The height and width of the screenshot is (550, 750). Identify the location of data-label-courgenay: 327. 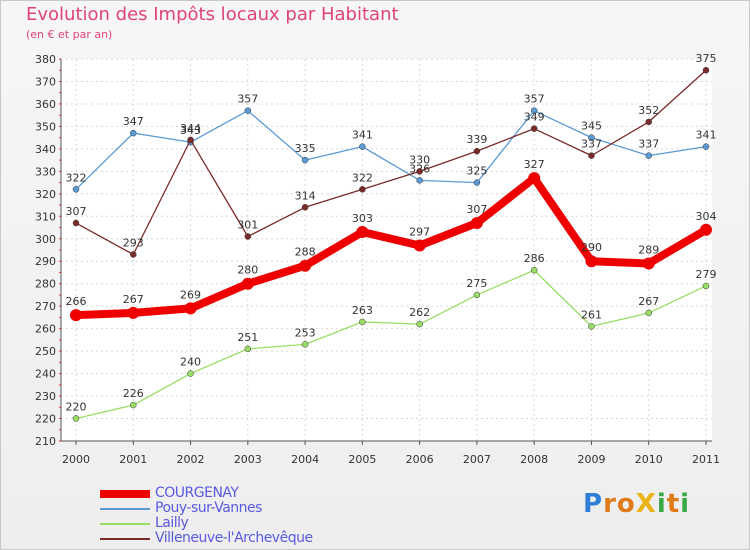
(534, 164).